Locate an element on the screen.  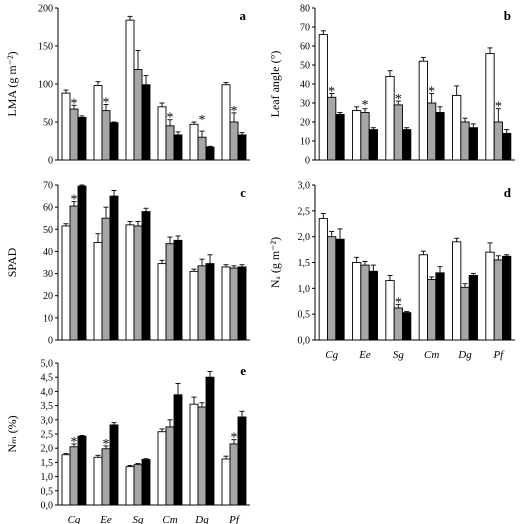
y-axis-title: Nₐ (g m⁻²) is located at coordinates (275, 262).